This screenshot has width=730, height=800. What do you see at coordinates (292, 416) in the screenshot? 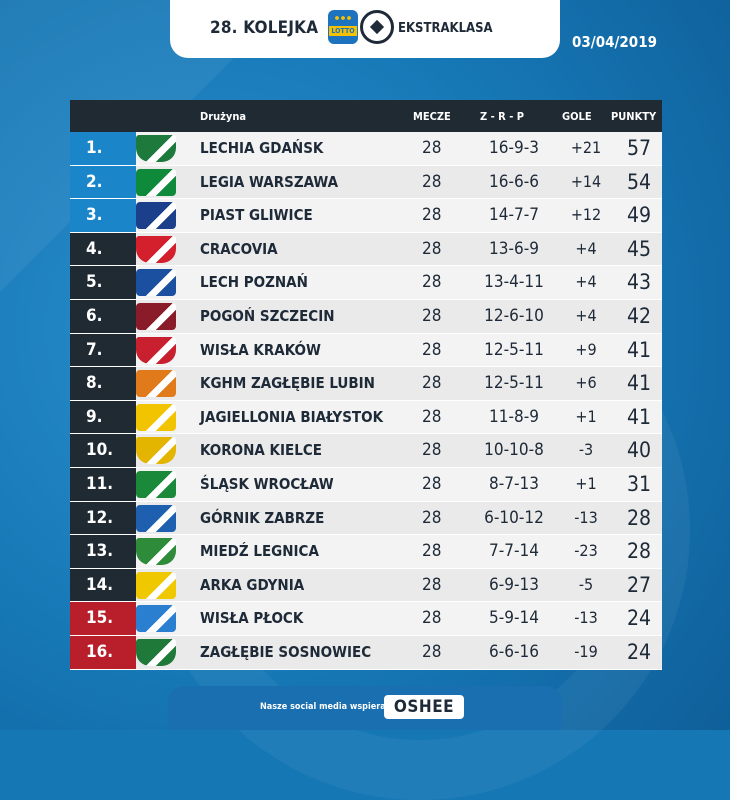
I see `team-name: JAGIELLONIA BIAŁYSTOK` at bounding box center [292, 416].